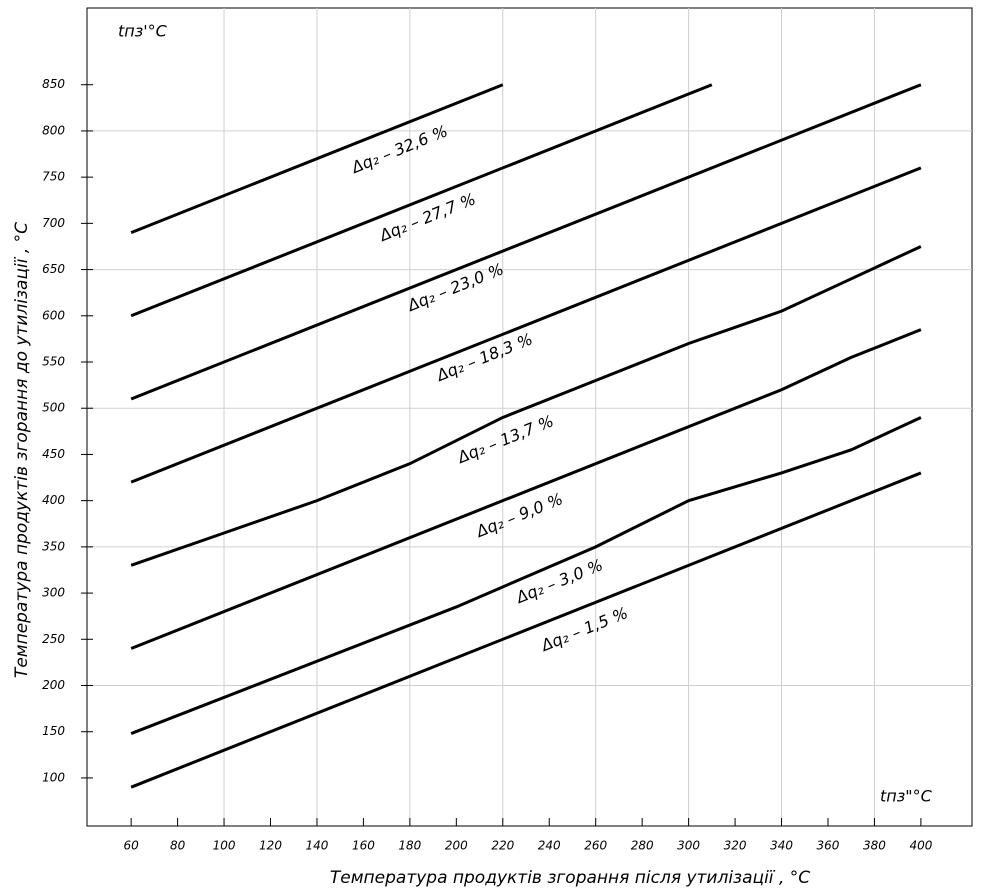 This screenshot has height=893, width=983. I want to click on x-tick-label: 280, so click(642, 846).